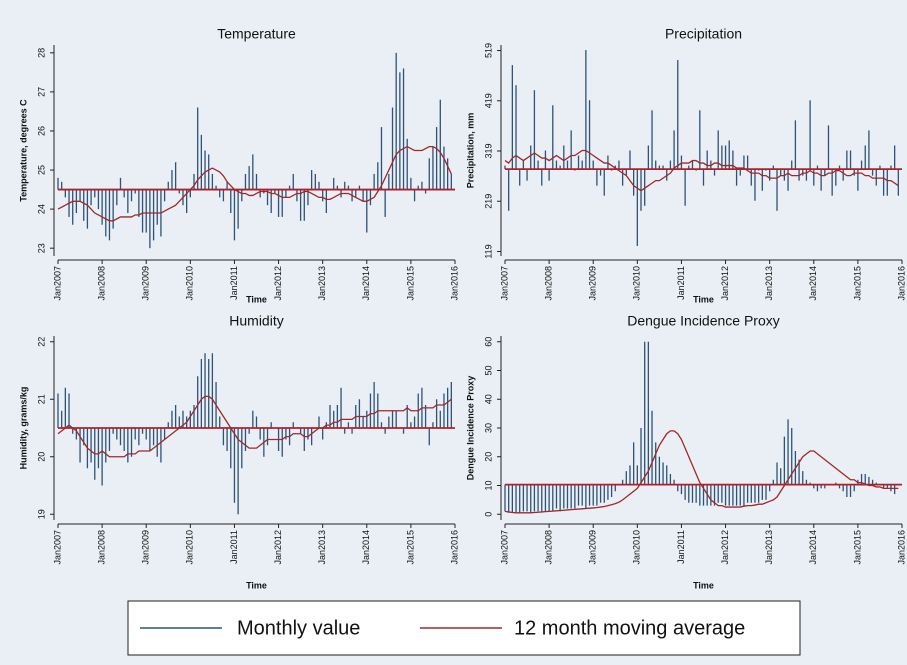 This screenshot has width=907, height=665. I want to click on y-tick-label: 25, so click(41, 170).